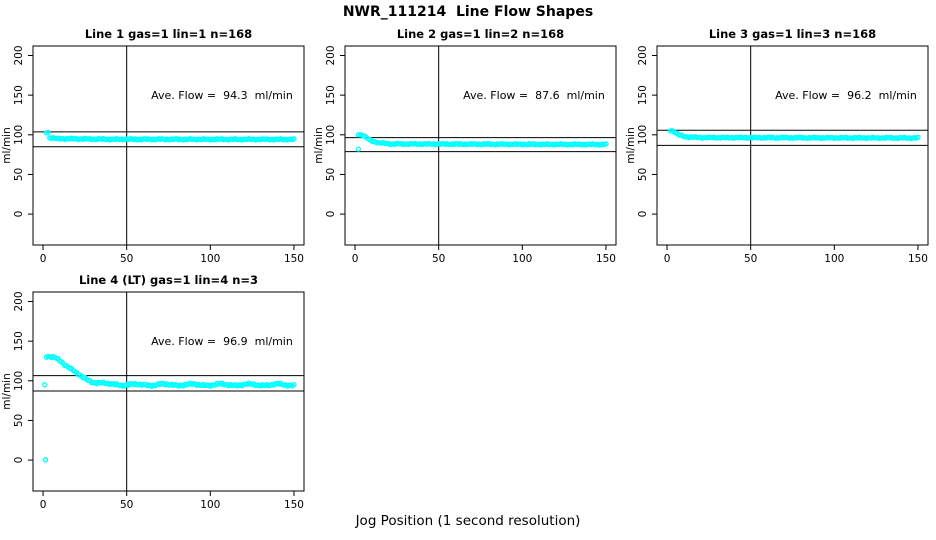 The height and width of the screenshot is (540, 936). What do you see at coordinates (468, 12) in the screenshot?
I see `figure-title: NWR_111214 Line Flow Shapes` at bounding box center [468, 12].